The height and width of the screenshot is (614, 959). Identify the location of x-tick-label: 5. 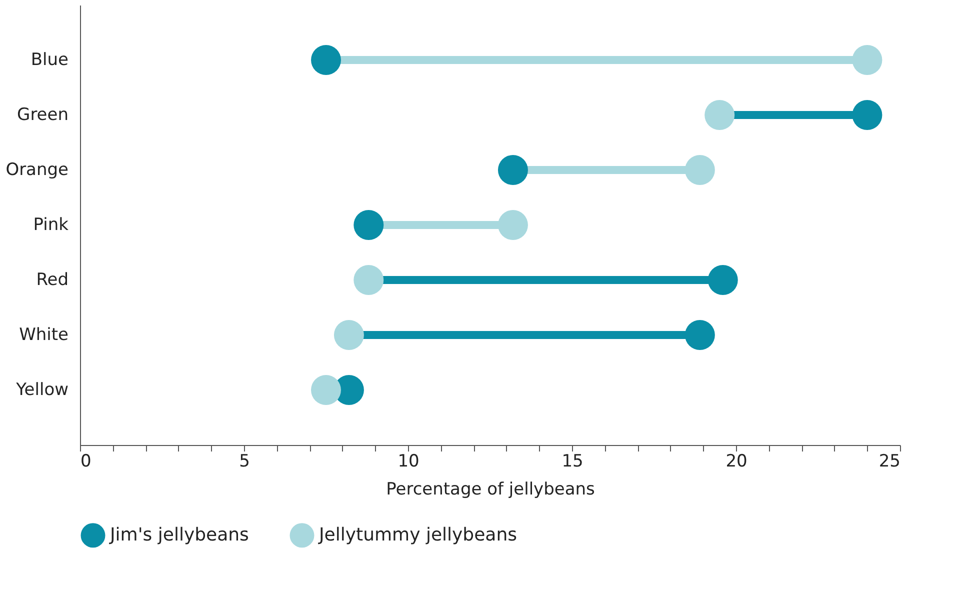
(244, 462).